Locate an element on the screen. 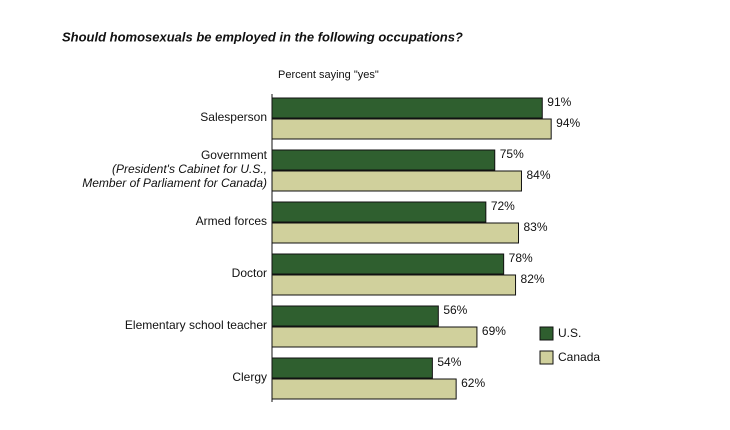 The height and width of the screenshot is (430, 730). category-note: (President's Cabinet for U.S., is located at coordinates (189, 169).